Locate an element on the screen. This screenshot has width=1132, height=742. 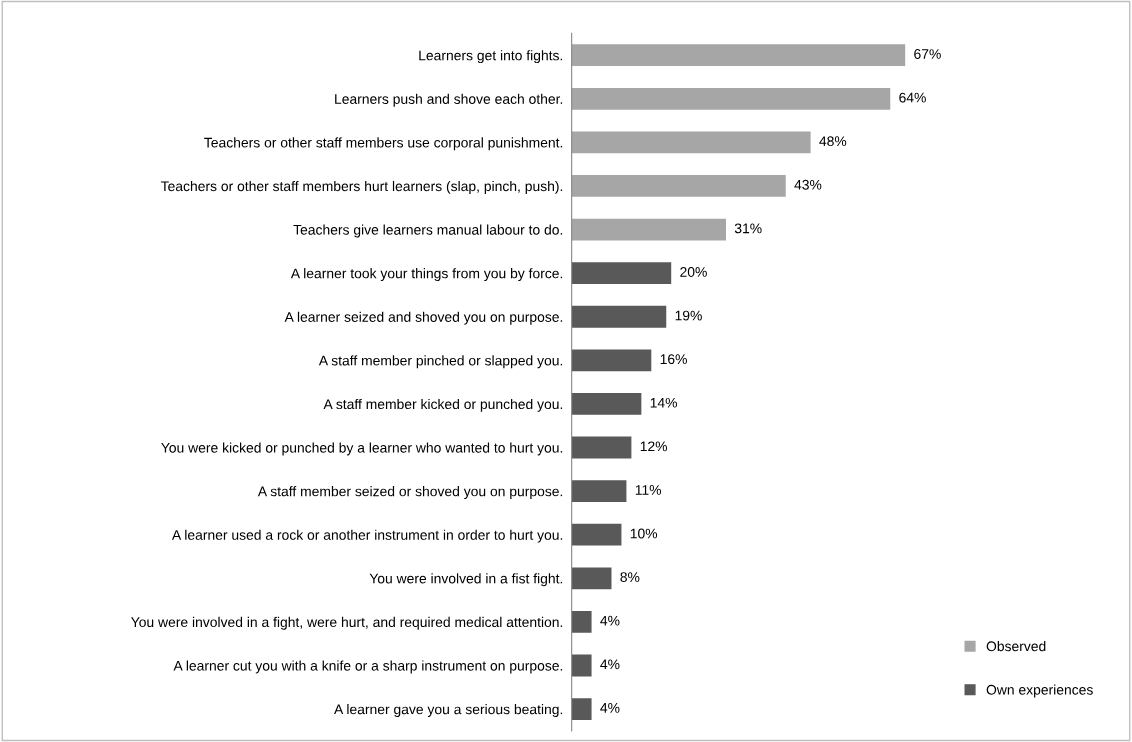
data-label: 11% is located at coordinates (648, 490).